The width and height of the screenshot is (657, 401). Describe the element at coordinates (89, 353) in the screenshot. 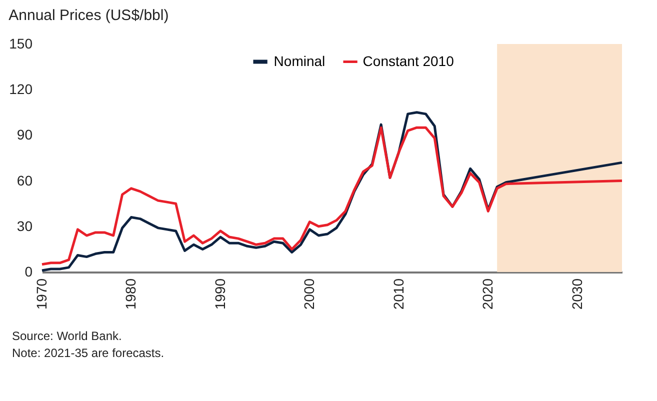

I see `text: Note: 2021-35 are forecasts.` at that location.